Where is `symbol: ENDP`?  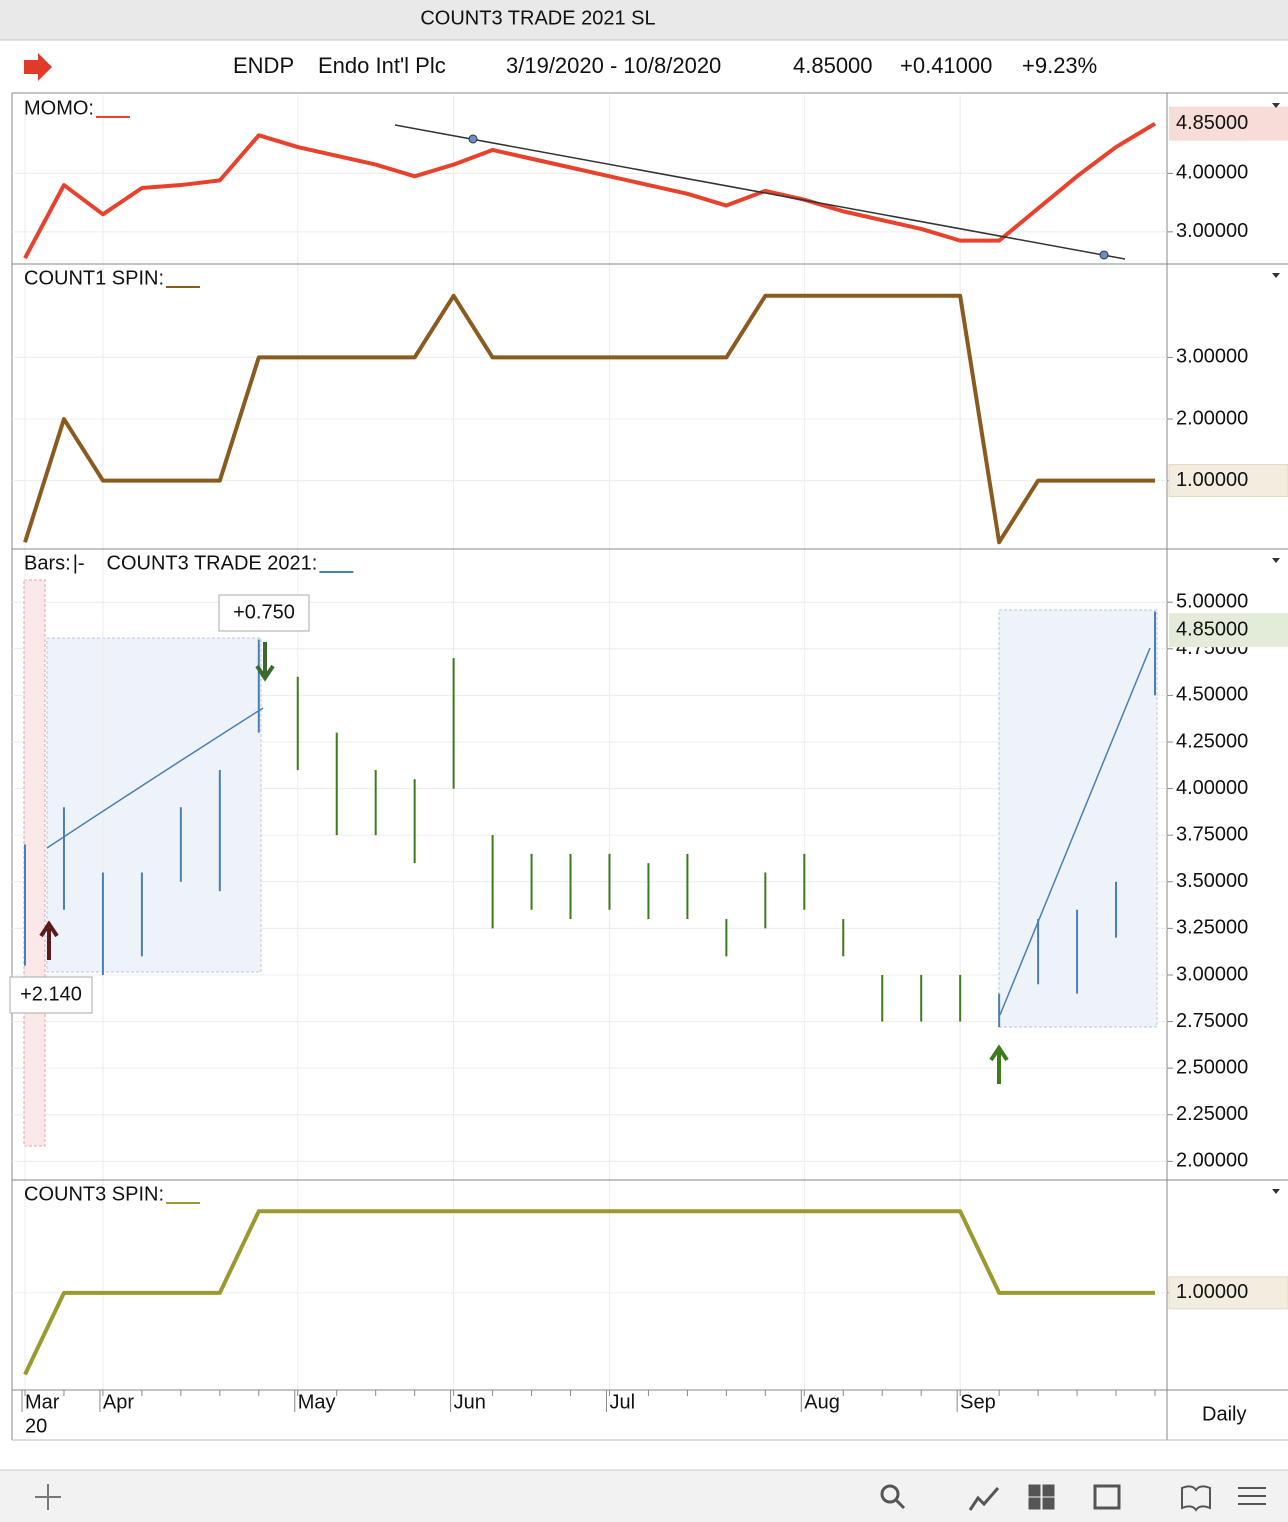
symbol: ENDP is located at coordinates (263, 65).